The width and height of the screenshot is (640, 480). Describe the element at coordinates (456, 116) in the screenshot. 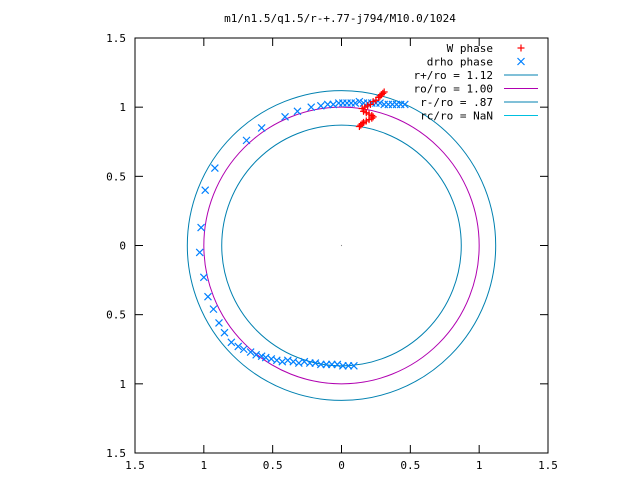

I see `legend-label: rc/ro = NaN` at that location.